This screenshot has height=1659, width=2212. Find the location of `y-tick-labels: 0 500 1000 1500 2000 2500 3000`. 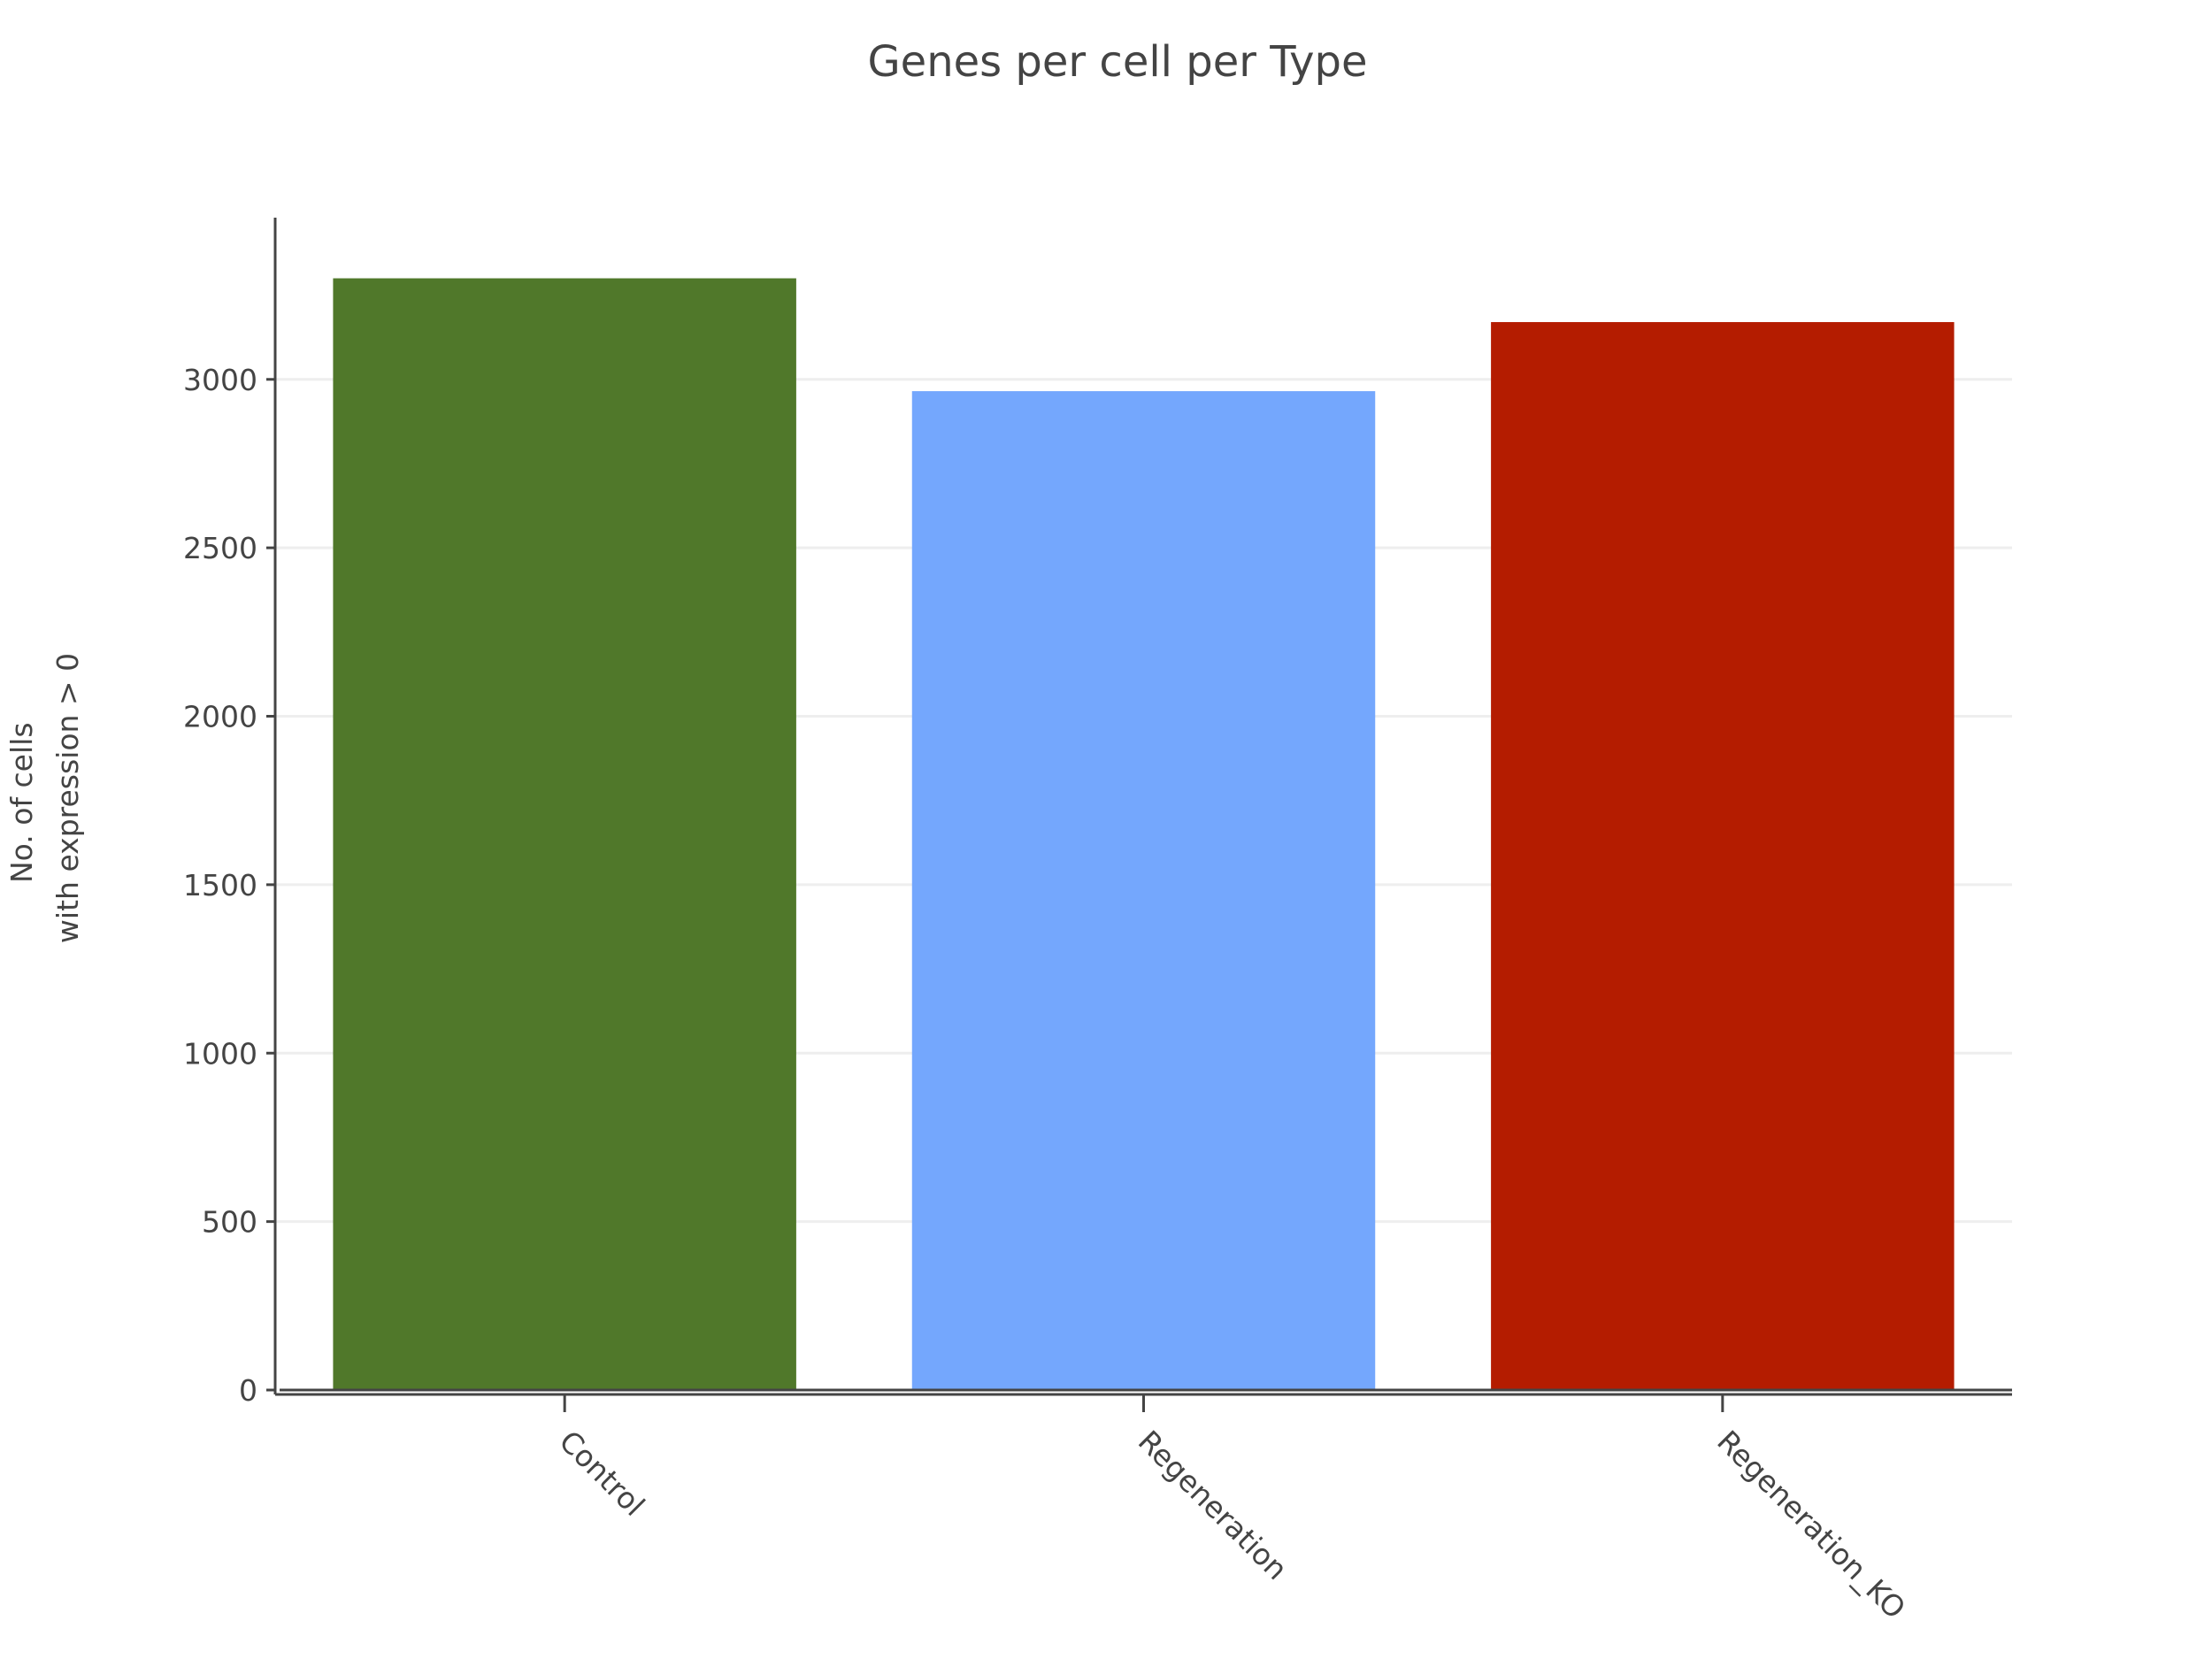

y-tick-labels: 0 500 1000 1500 2000 2500 3000 is located at coordinates (229, 886).